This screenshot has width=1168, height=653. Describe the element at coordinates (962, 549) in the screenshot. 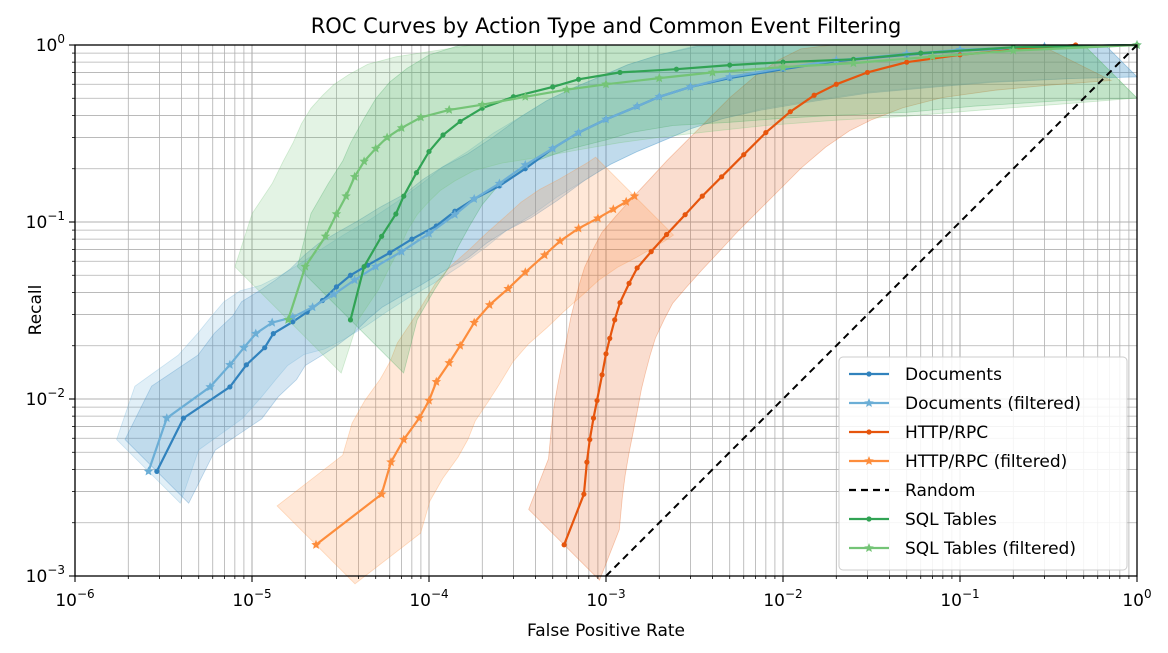

I see `legend-entry: SQL Tables (filtered)` at that location.